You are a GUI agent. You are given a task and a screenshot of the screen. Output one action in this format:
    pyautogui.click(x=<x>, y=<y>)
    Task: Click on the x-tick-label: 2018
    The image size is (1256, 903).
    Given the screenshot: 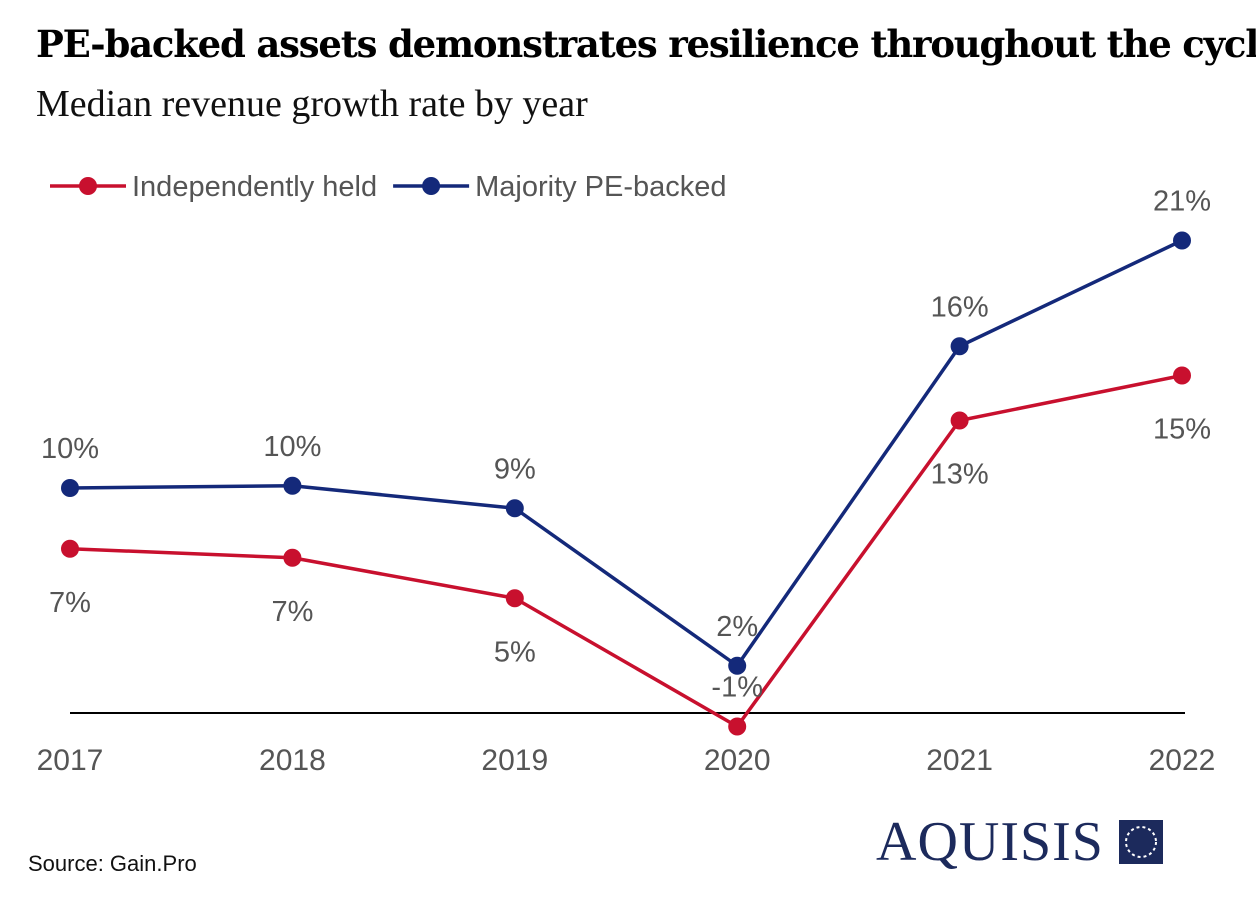 What is the action you would take?
    pyautogui.click(x=292, y=760)
    